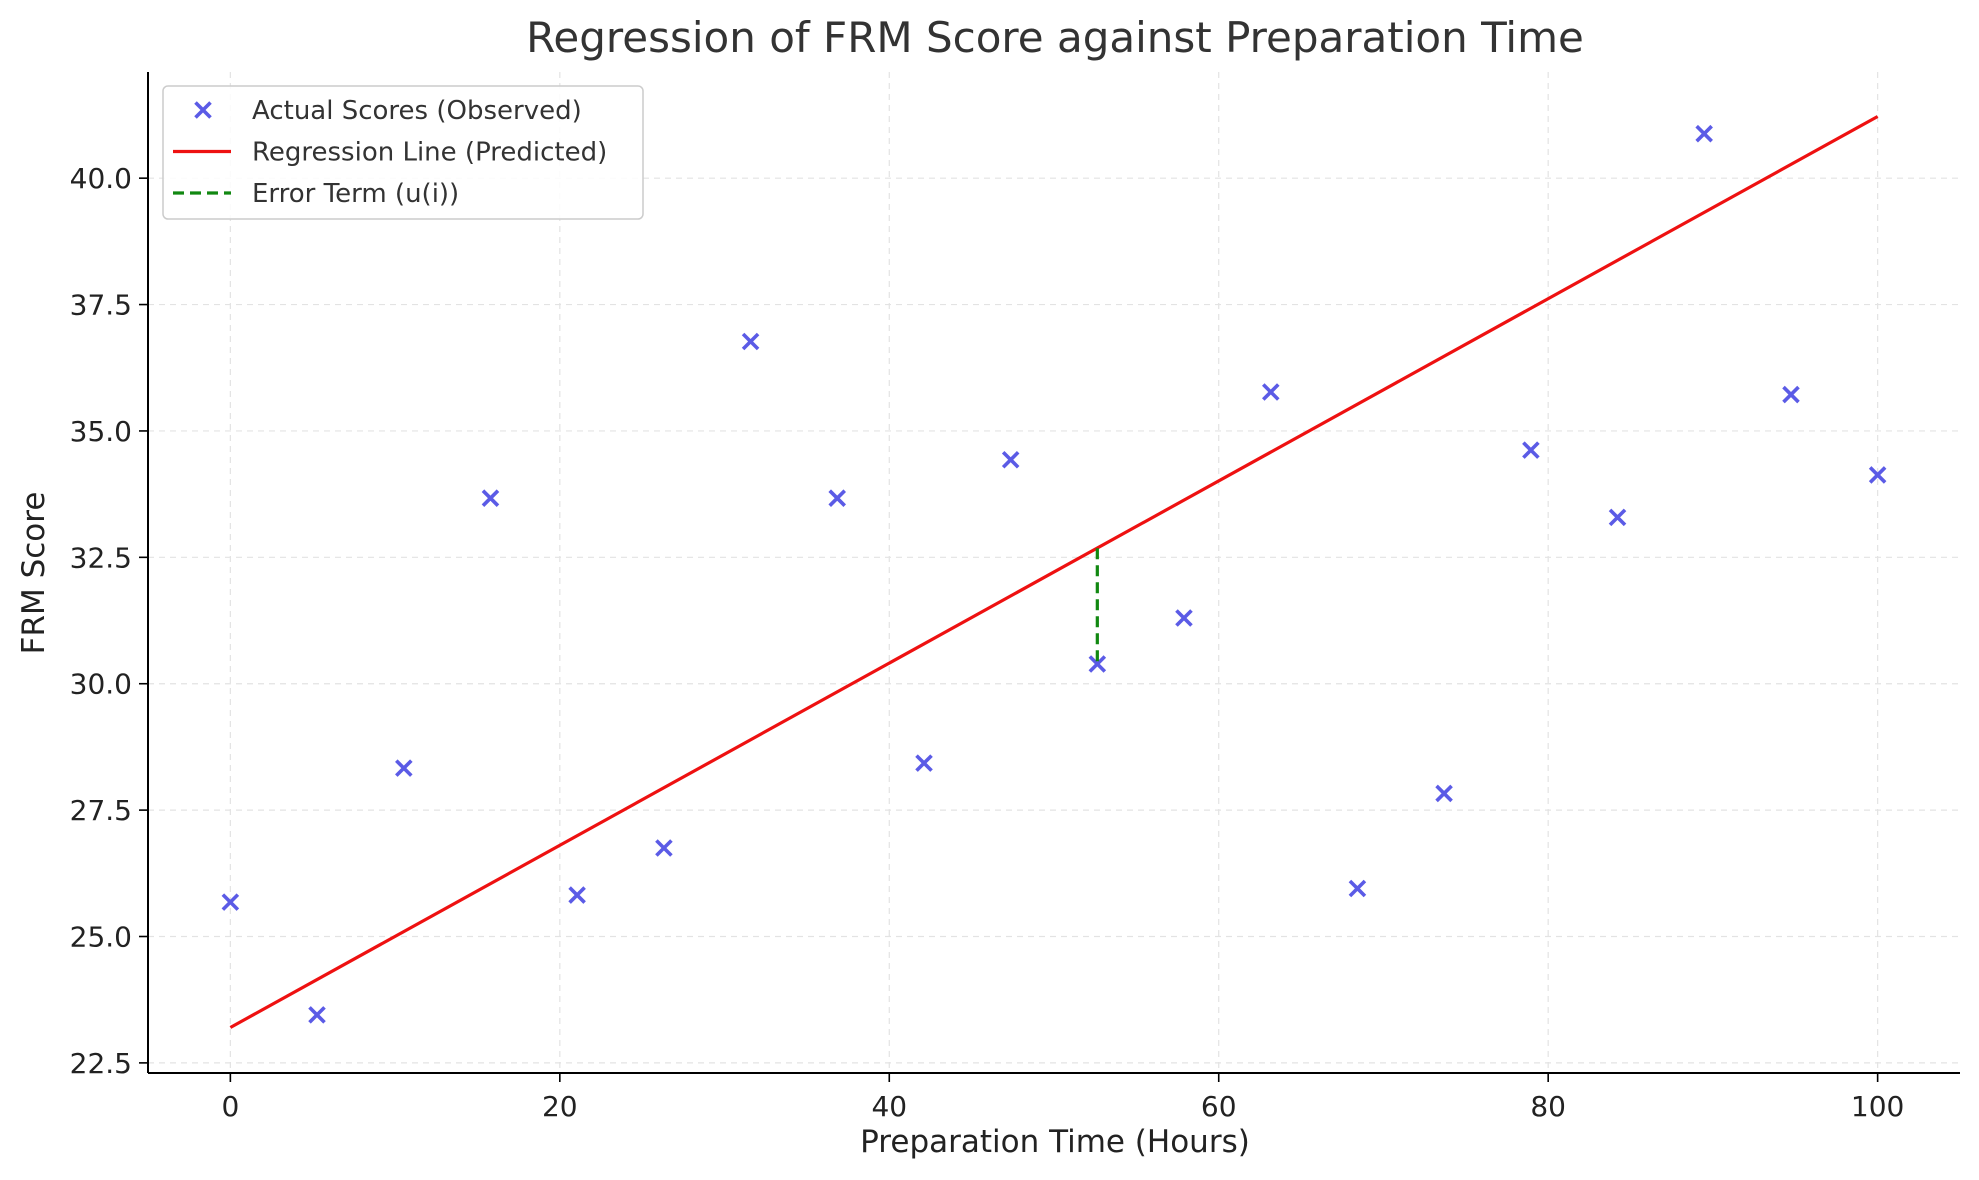  I want to click on x-tick-label: 0, so click(230, 1106).